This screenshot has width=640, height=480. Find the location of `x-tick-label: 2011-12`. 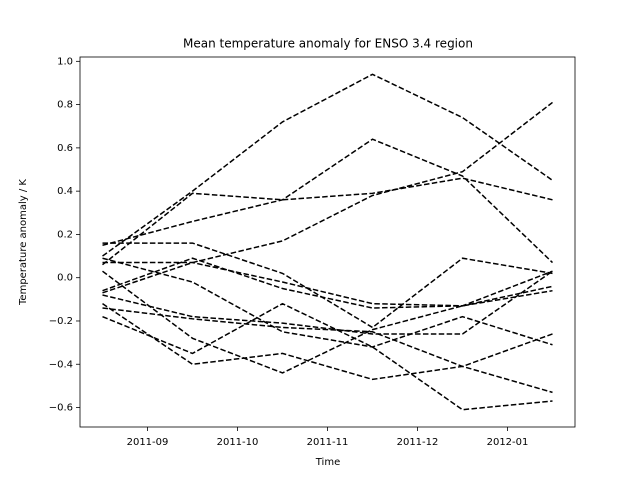

x-tick-label: 2011-12 is located at coordinates (418, 442).